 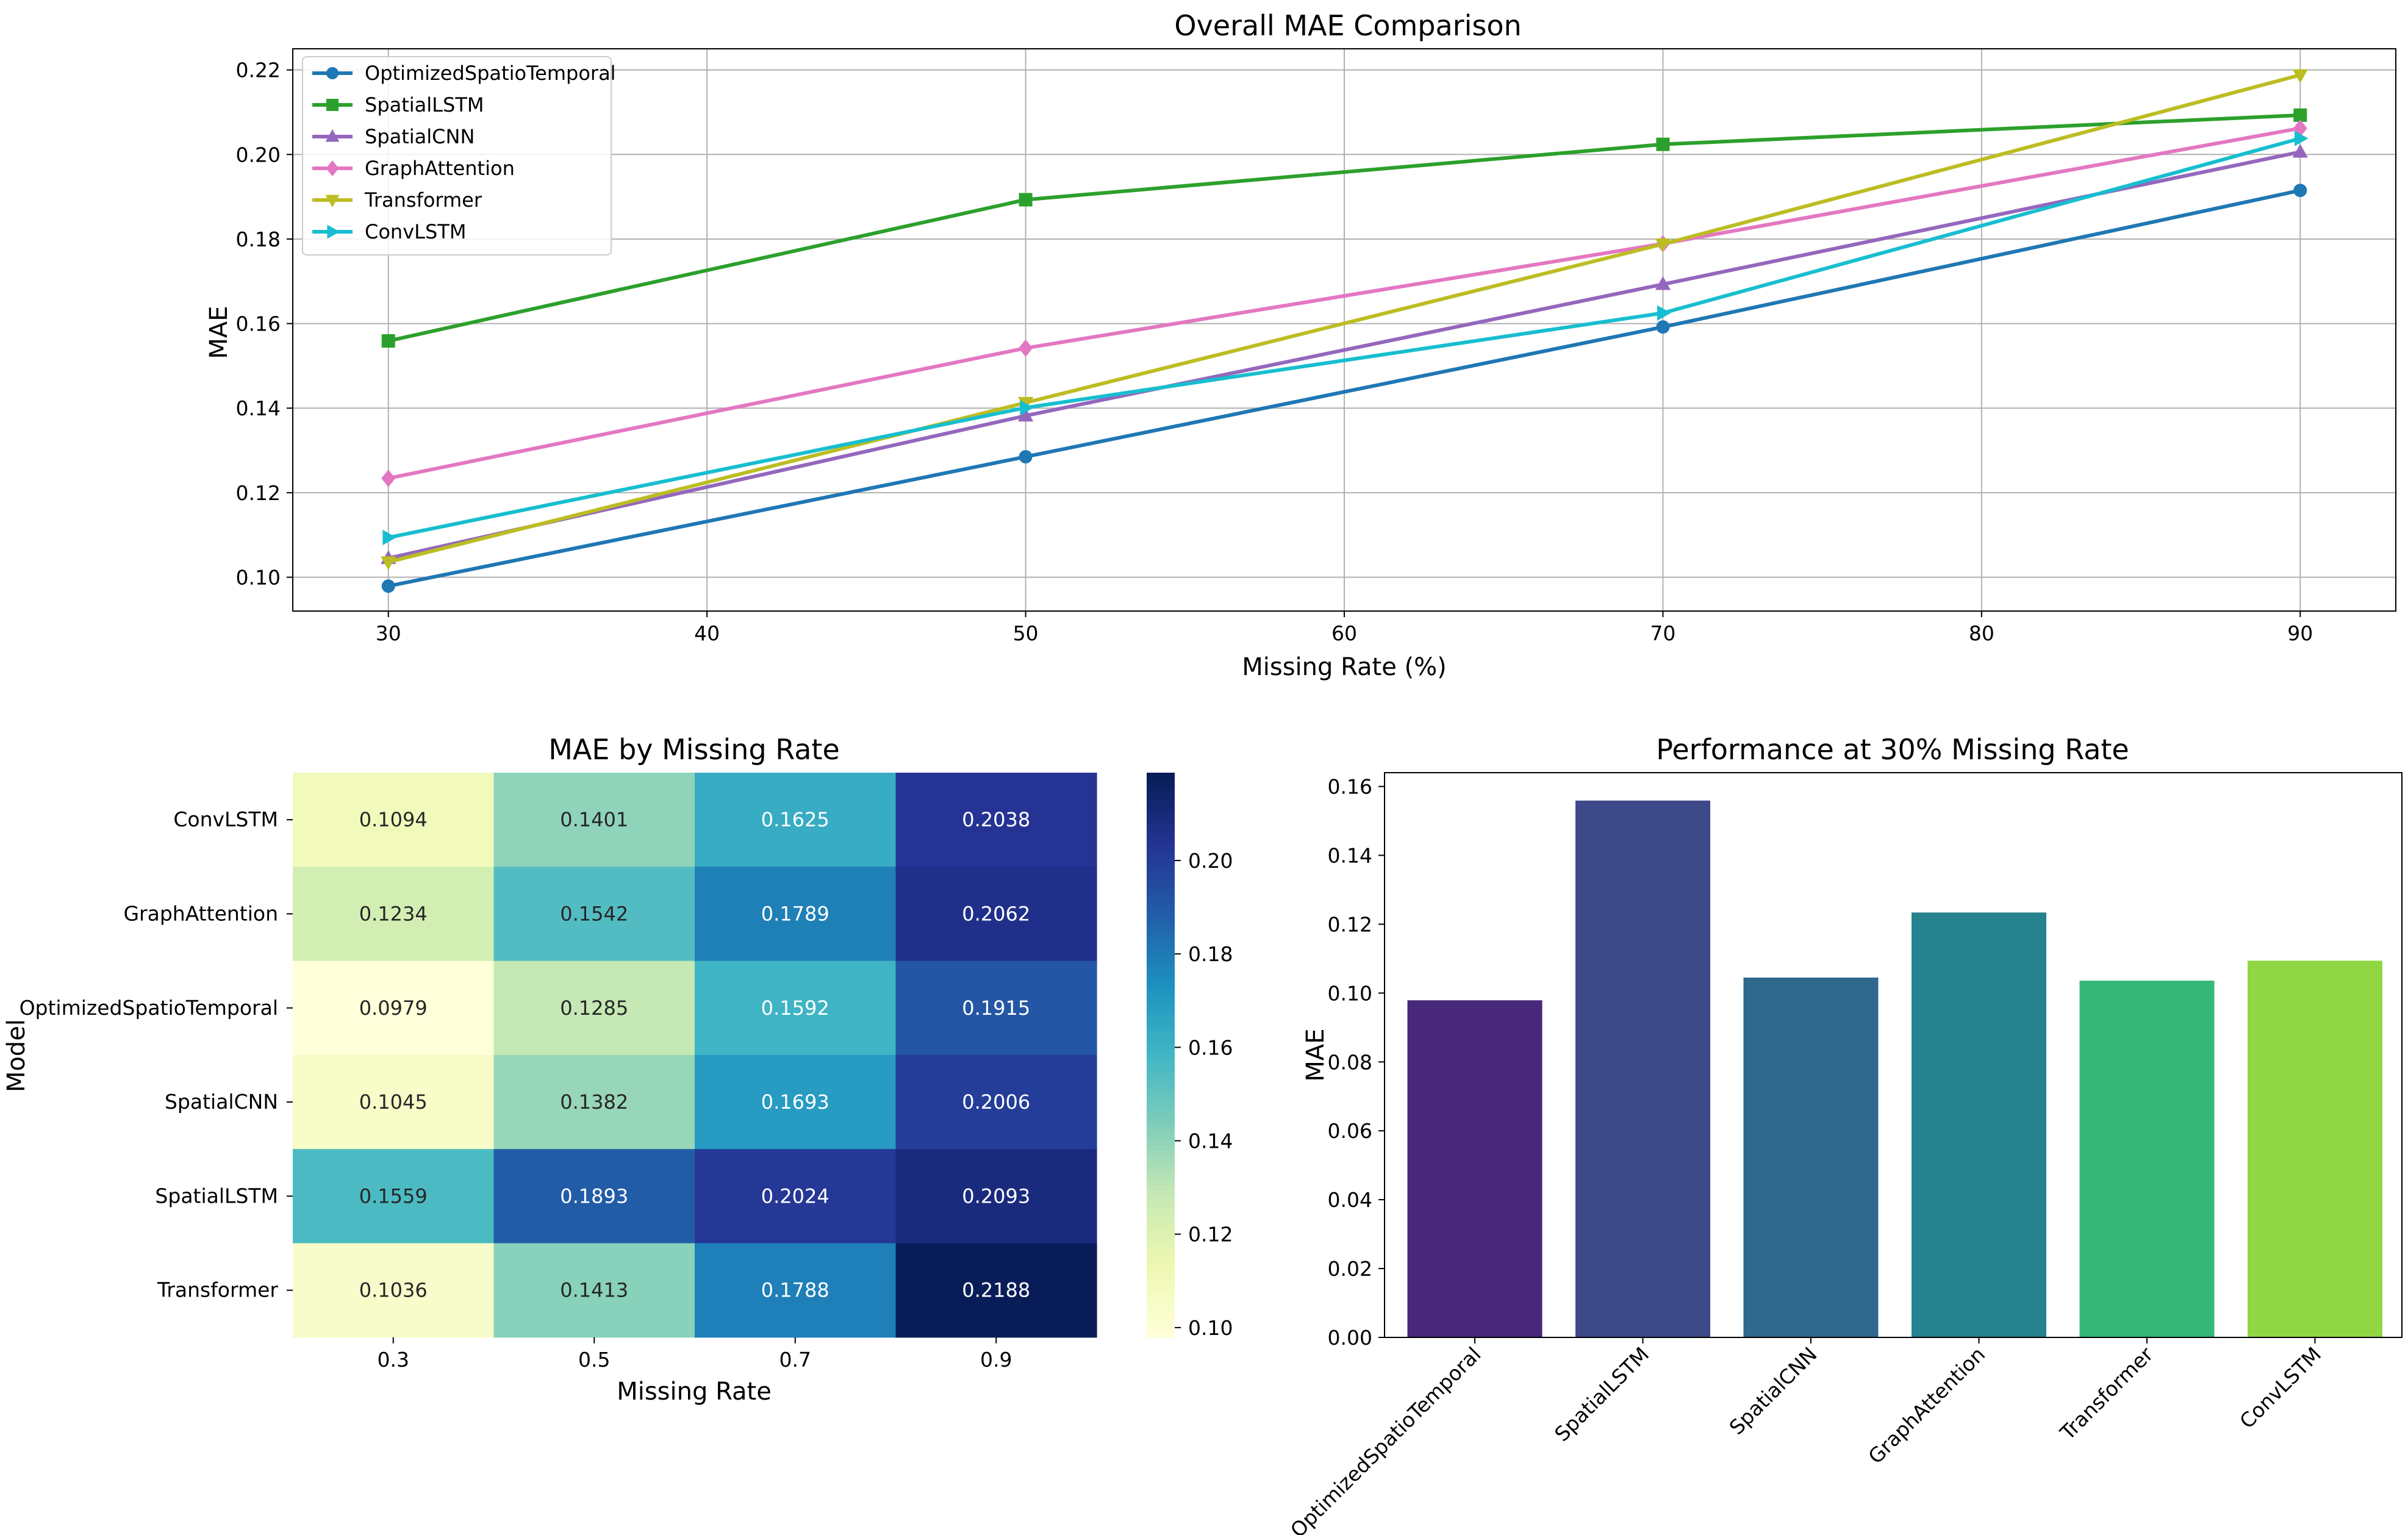 What do you see at coordinates (393, 1196) in the screenshot?
I see `heatmap-cell-value: 0.1559` at bounding box center [393, 1196].